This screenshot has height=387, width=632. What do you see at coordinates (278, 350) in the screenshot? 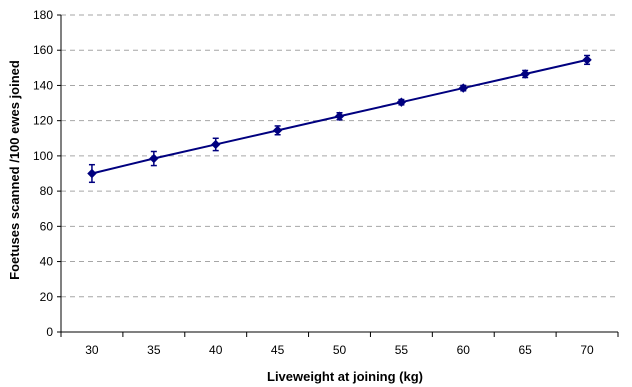
I see `x-tick-label: 45` at bounding box center [278, 350].